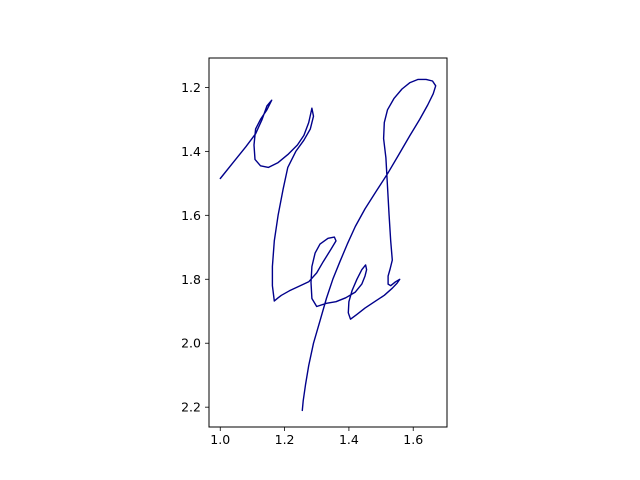  I want to click on x-tick-label: 1.6, so click(413, 439).